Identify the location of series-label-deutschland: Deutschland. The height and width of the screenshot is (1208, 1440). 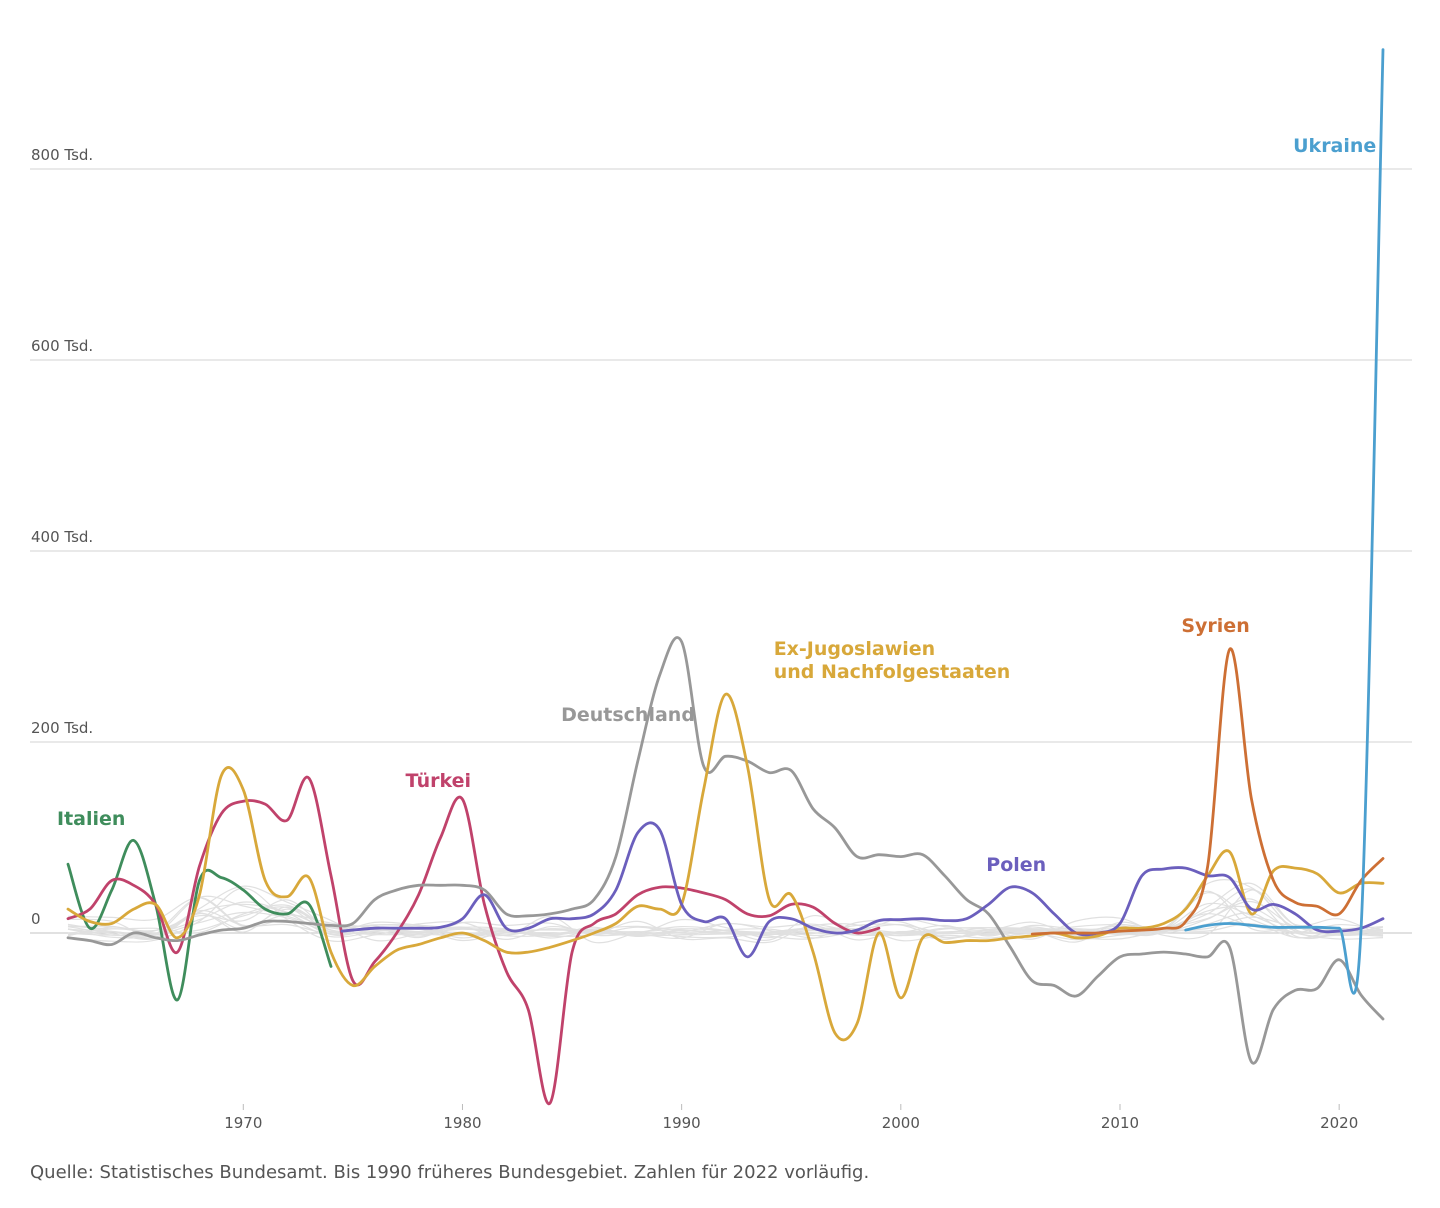
(628, 715).